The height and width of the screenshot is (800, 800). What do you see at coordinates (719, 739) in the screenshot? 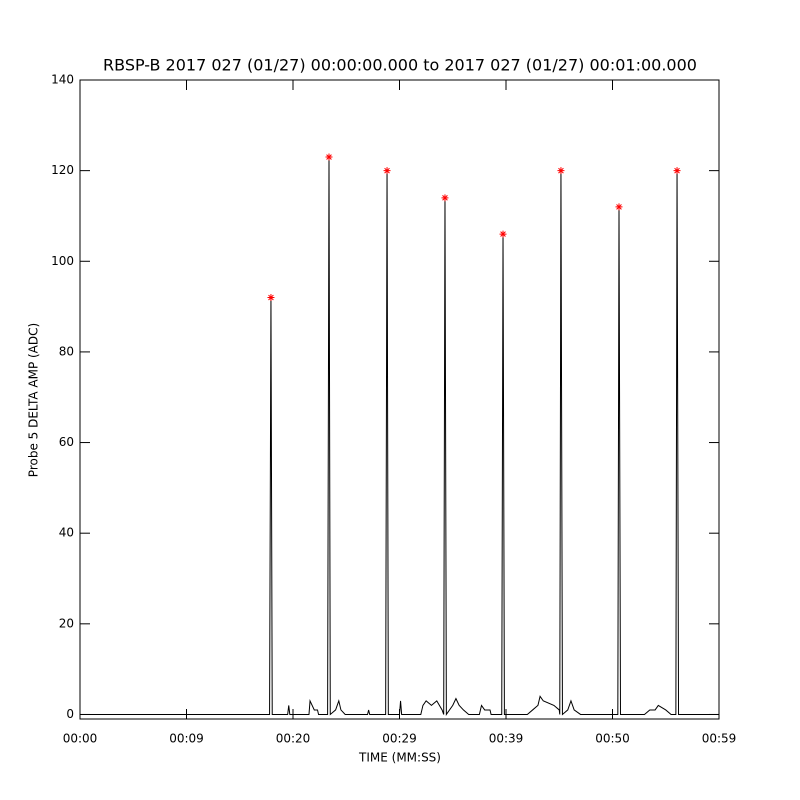
I see `x-tick-label: 00:59` at bounding box center [719, 739].